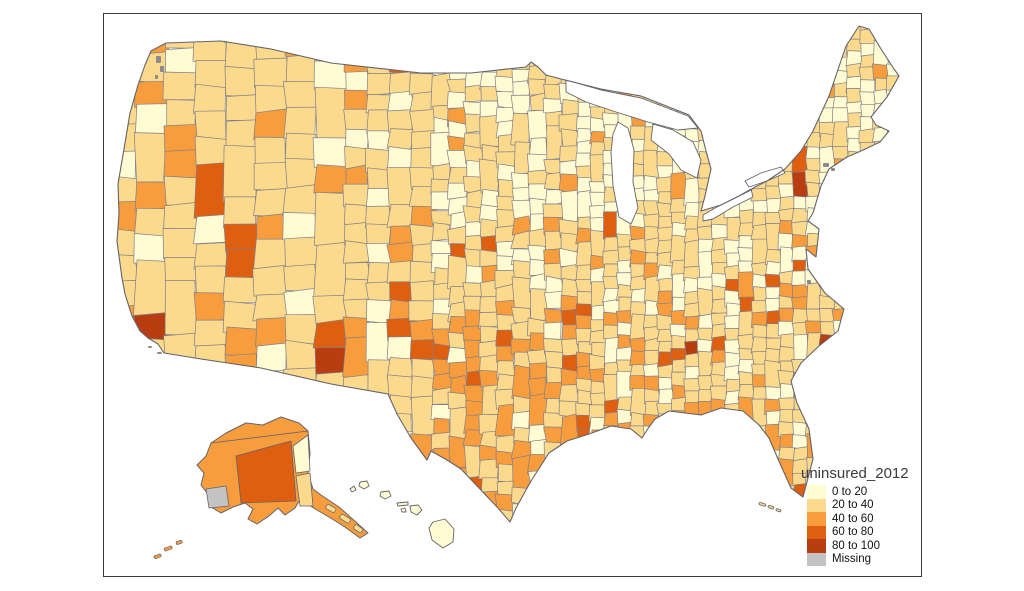  Describe the element at coordinates (676, 151) in the screenshot. I see `lake-huron` at that location.